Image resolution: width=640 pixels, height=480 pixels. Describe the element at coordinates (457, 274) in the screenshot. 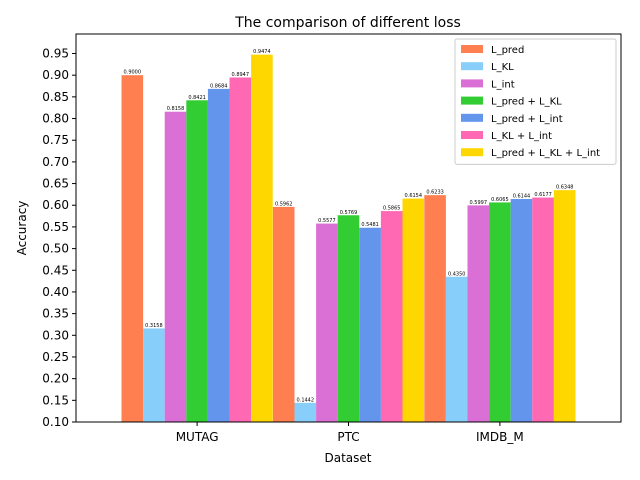

I see `data-label: 0.4350` at that location.